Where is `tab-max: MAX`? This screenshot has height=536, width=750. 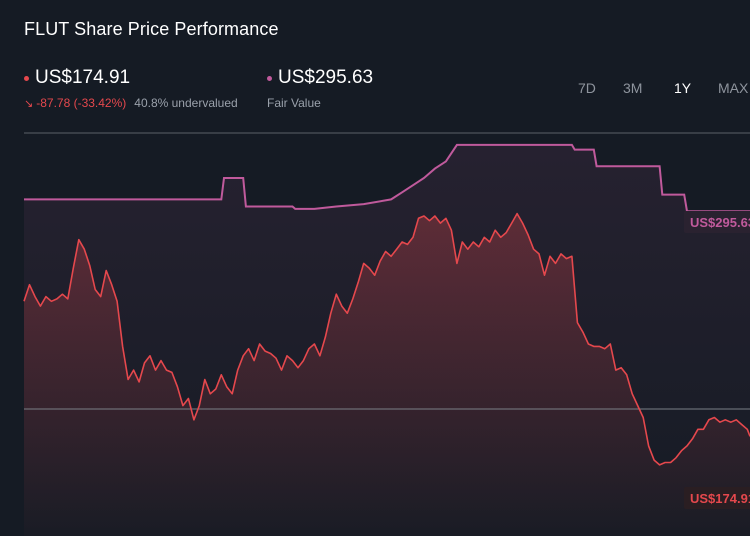 tab-max: MAX is located at coordinates (733, 88).